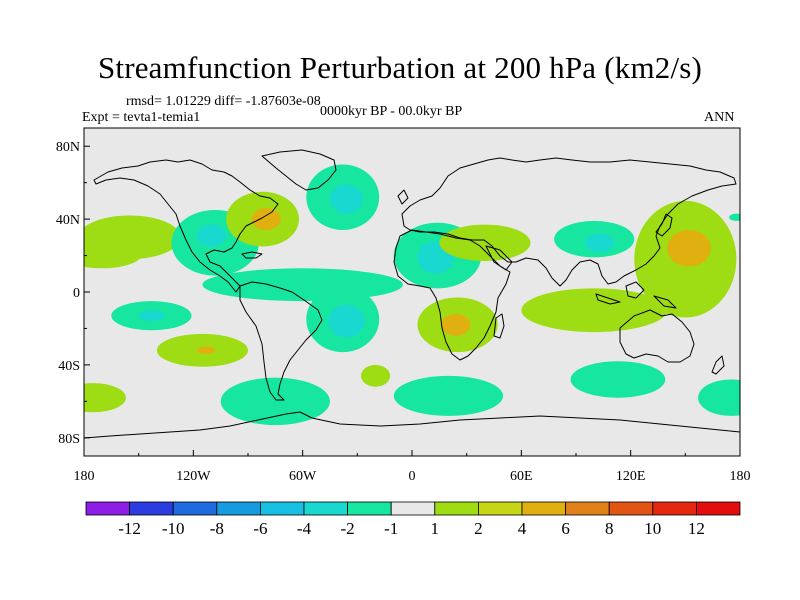 The width and height of the screenshot is (800, 600). I want to click on colorbar-label: 12, so click(696, 528).